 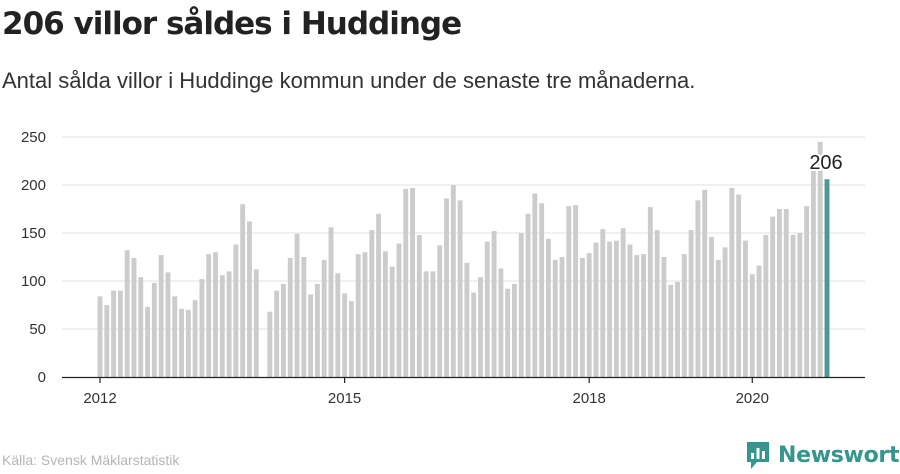 I want to click on newsworthy-brand: Newsworthy, so click(x=822, y=455).